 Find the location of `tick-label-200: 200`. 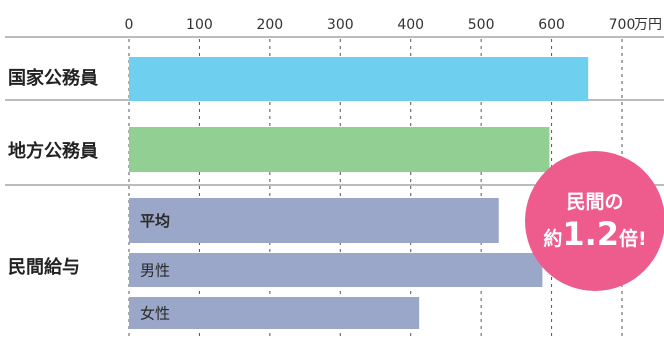

tick-label-200: 200 is located at coordinates (269, 25).